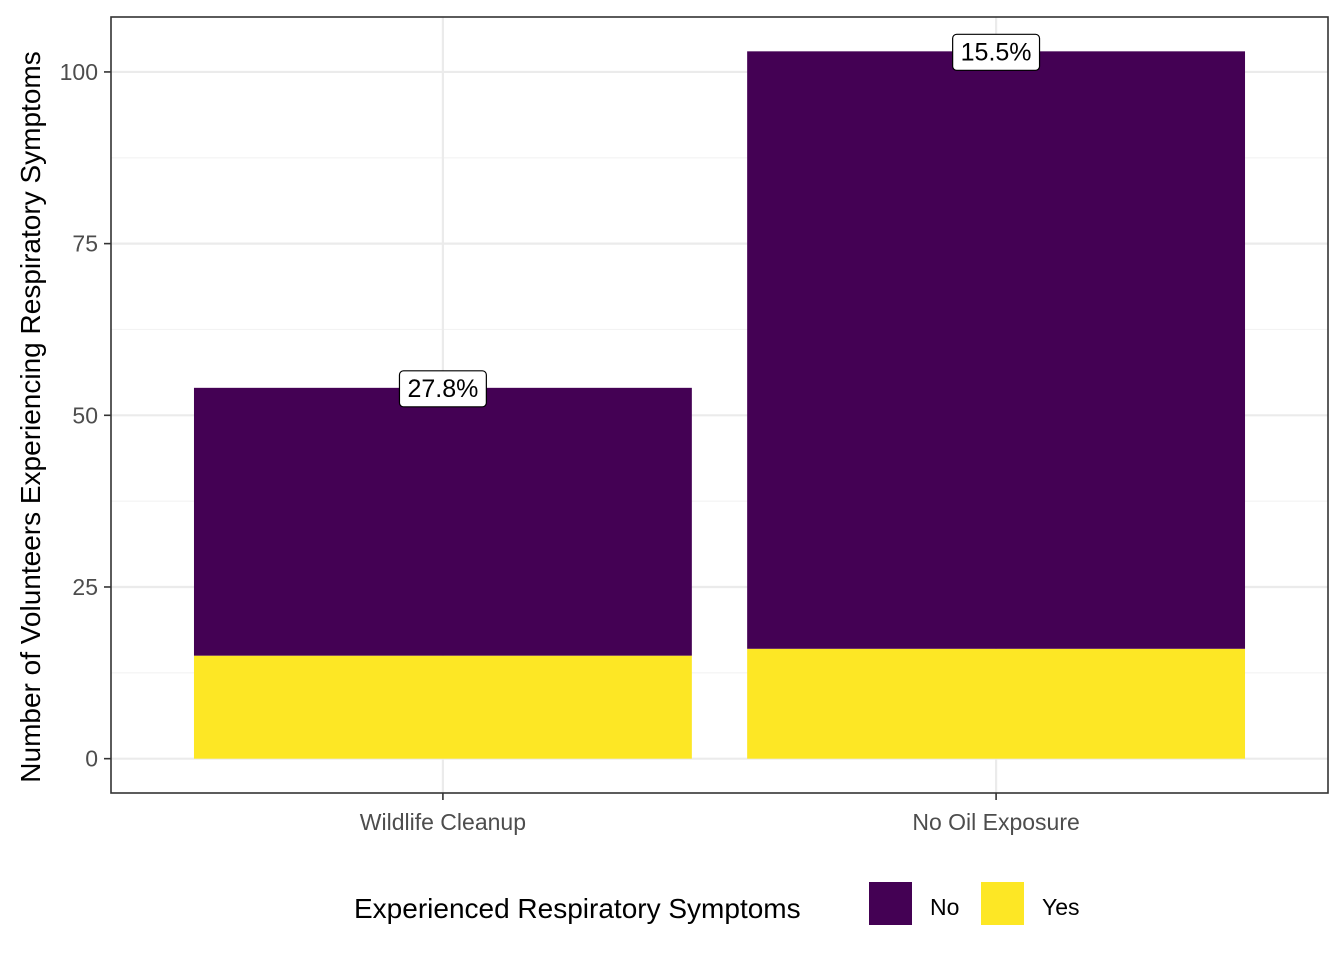  I want to click on legend-key-no, so click(890, 903).